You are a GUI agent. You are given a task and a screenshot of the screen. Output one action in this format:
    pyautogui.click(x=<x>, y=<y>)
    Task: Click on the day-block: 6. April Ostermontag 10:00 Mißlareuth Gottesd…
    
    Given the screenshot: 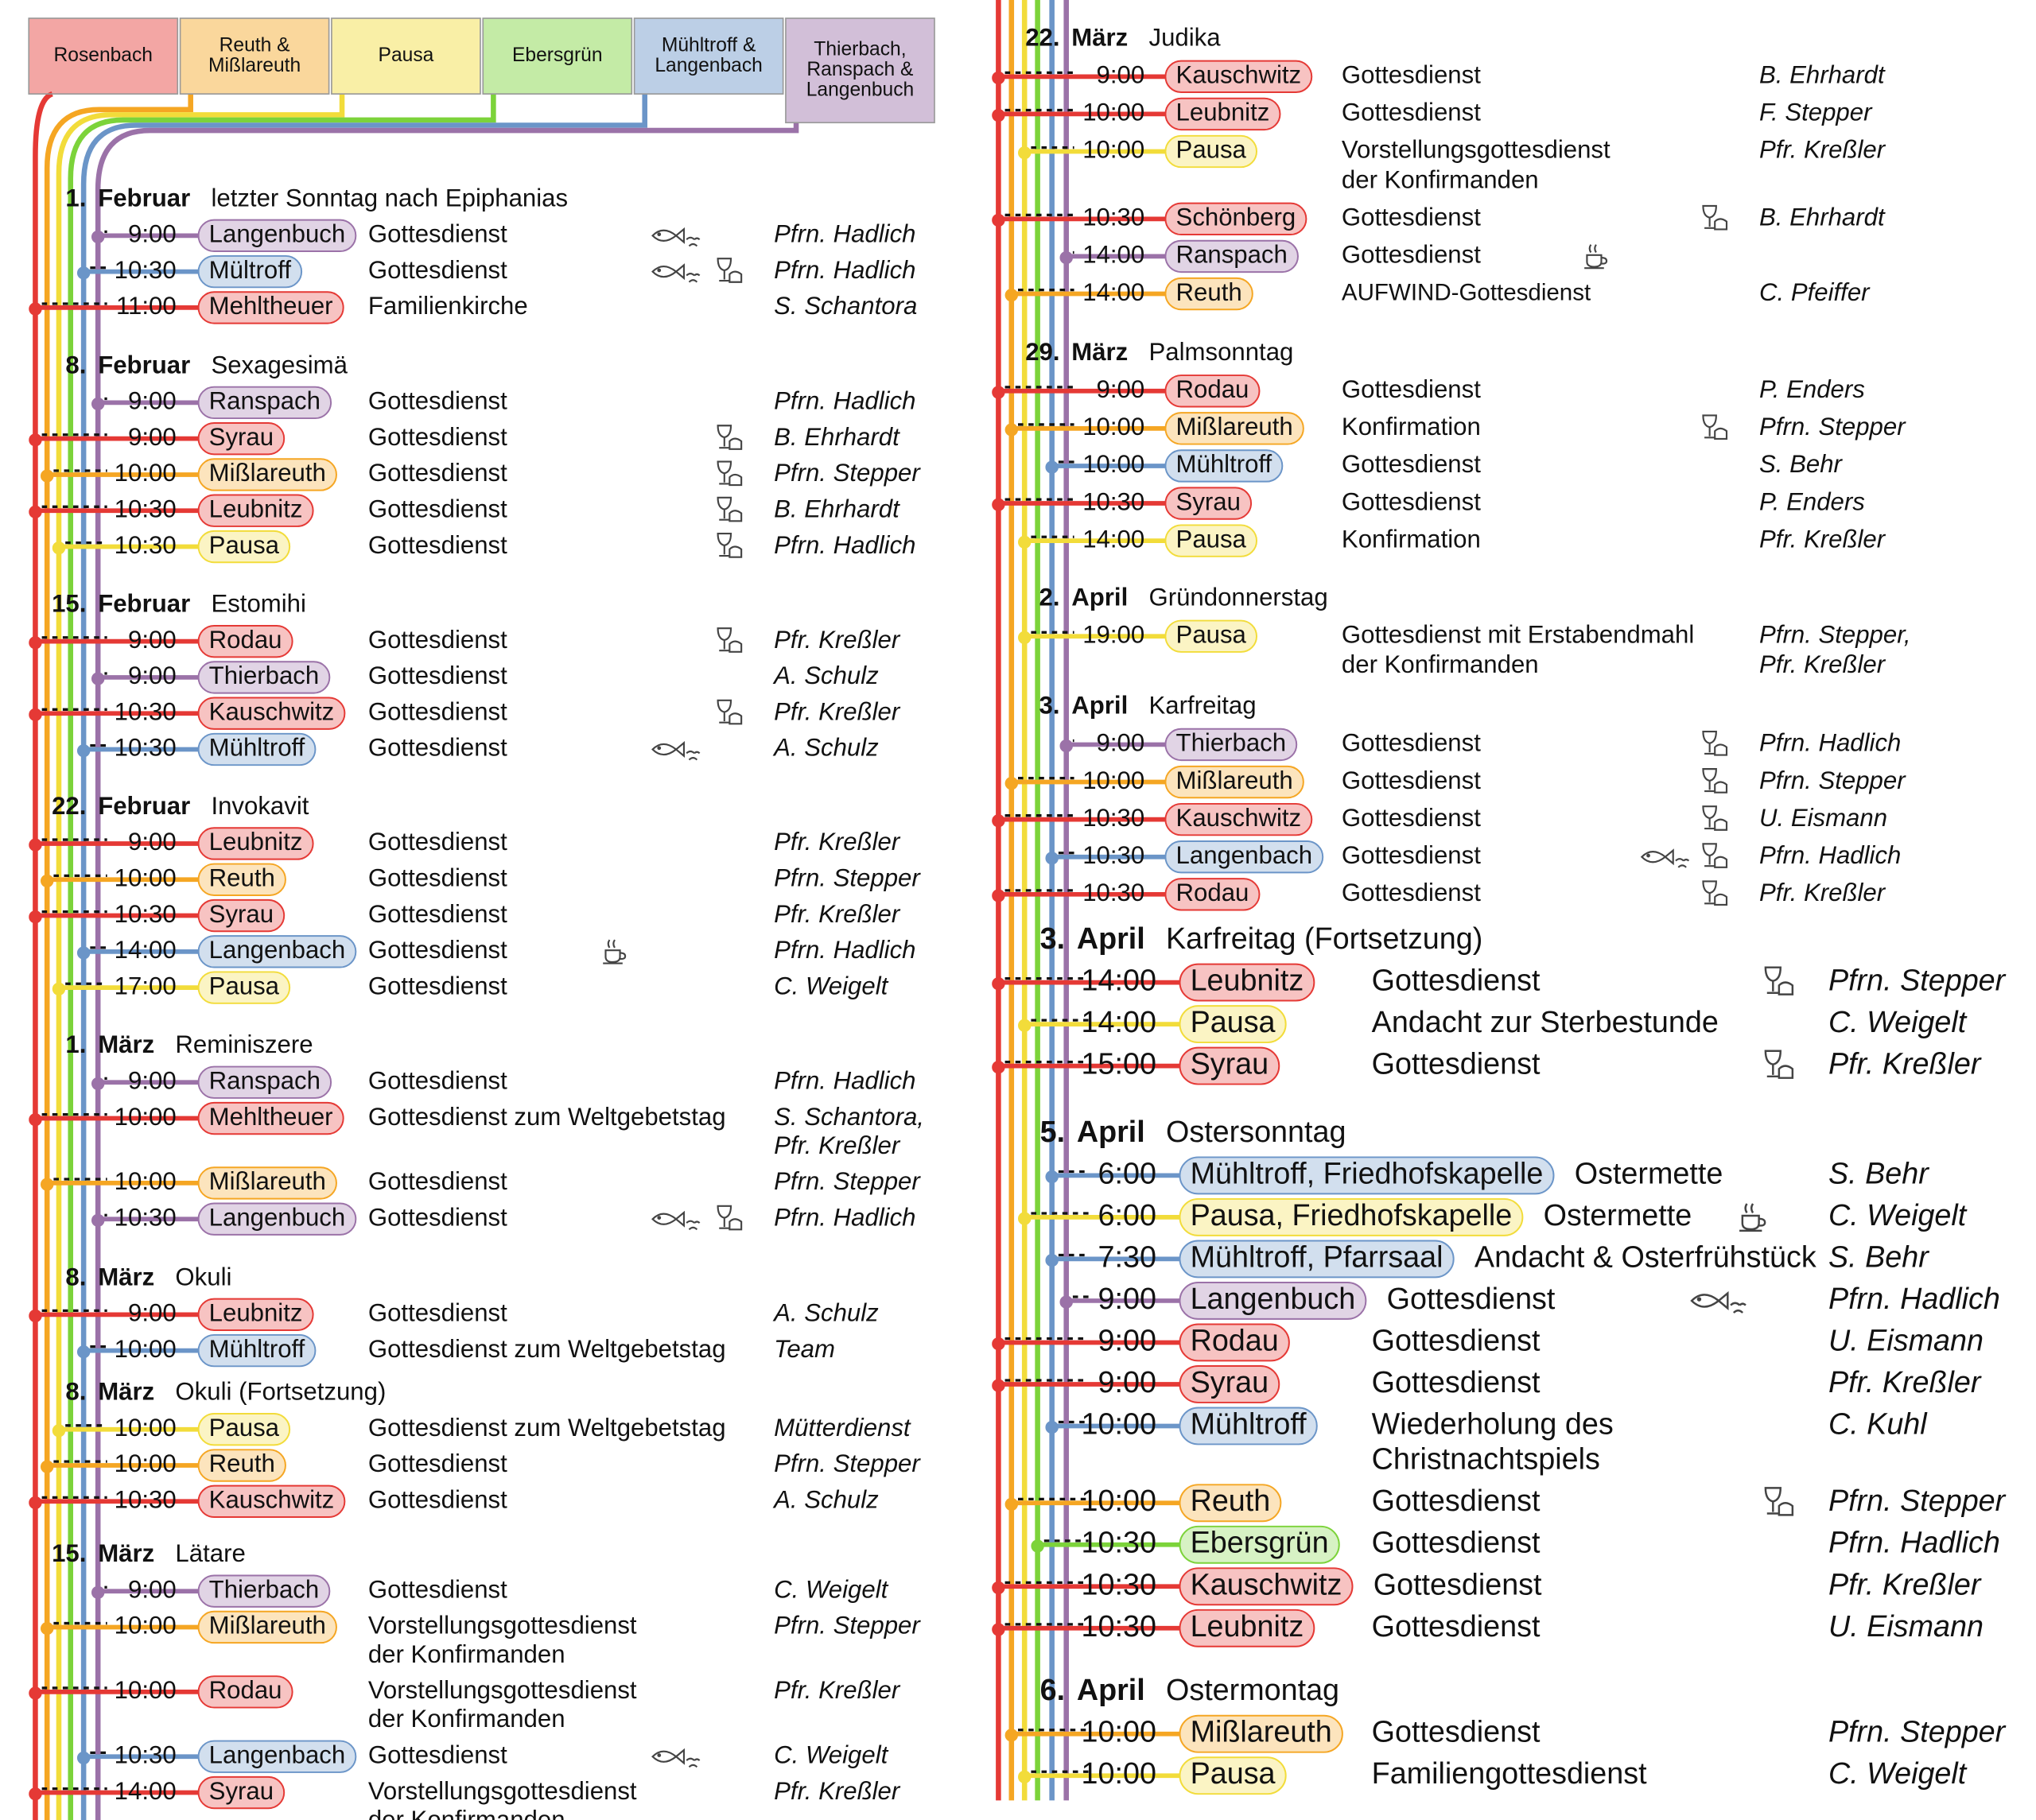 What is the action you would take?
    pyautogui.click(x=1505, y=1734)
    